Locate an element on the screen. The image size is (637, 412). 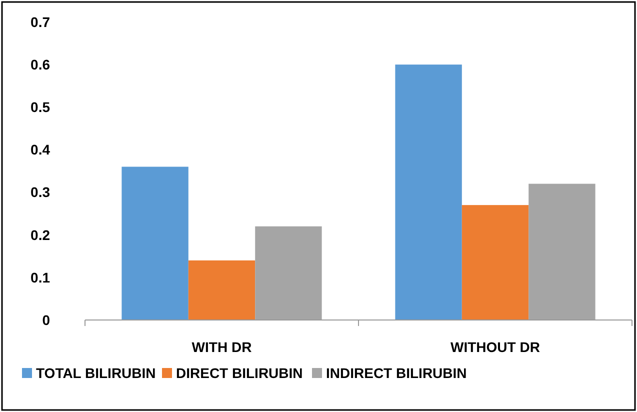
y-tick-label: 0.6 is located at coordinates (40, 64).